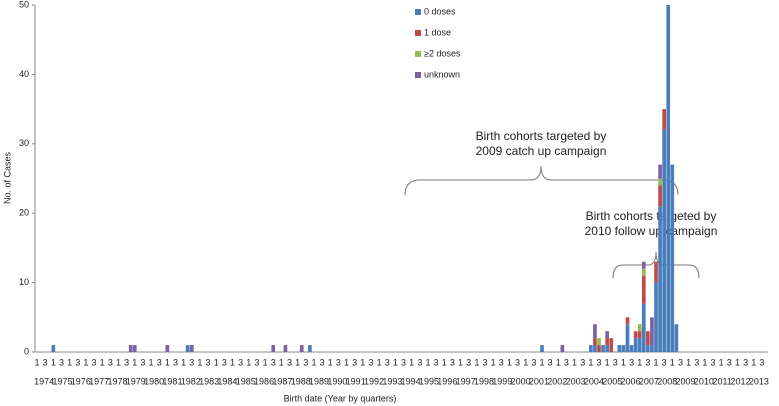 This screenshot has width=779, height=406. What do you see at coordinates (541, 151) in the screenshot?
I see `annotation: 2009 catch up campaign` at bounding box center [541, 151].